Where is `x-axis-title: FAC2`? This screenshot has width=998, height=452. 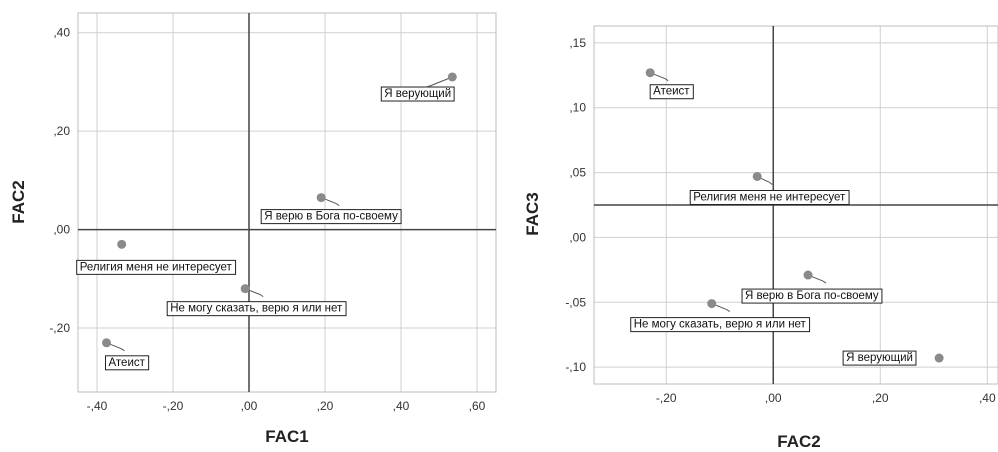 x-axis-title: FAC2 is located at coordinates (798, 441).